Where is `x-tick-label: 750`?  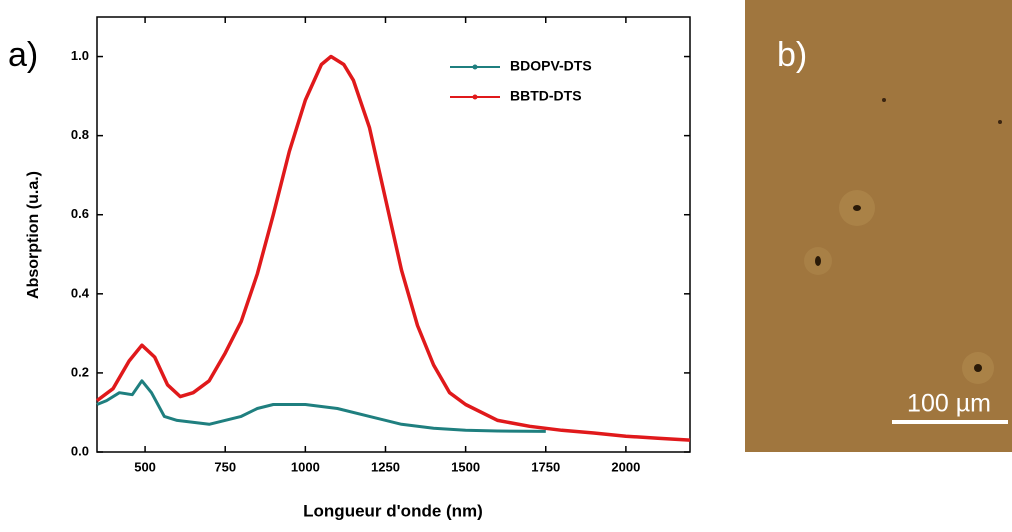 x-tick-label: 750 is located at coordinates (225, 466).